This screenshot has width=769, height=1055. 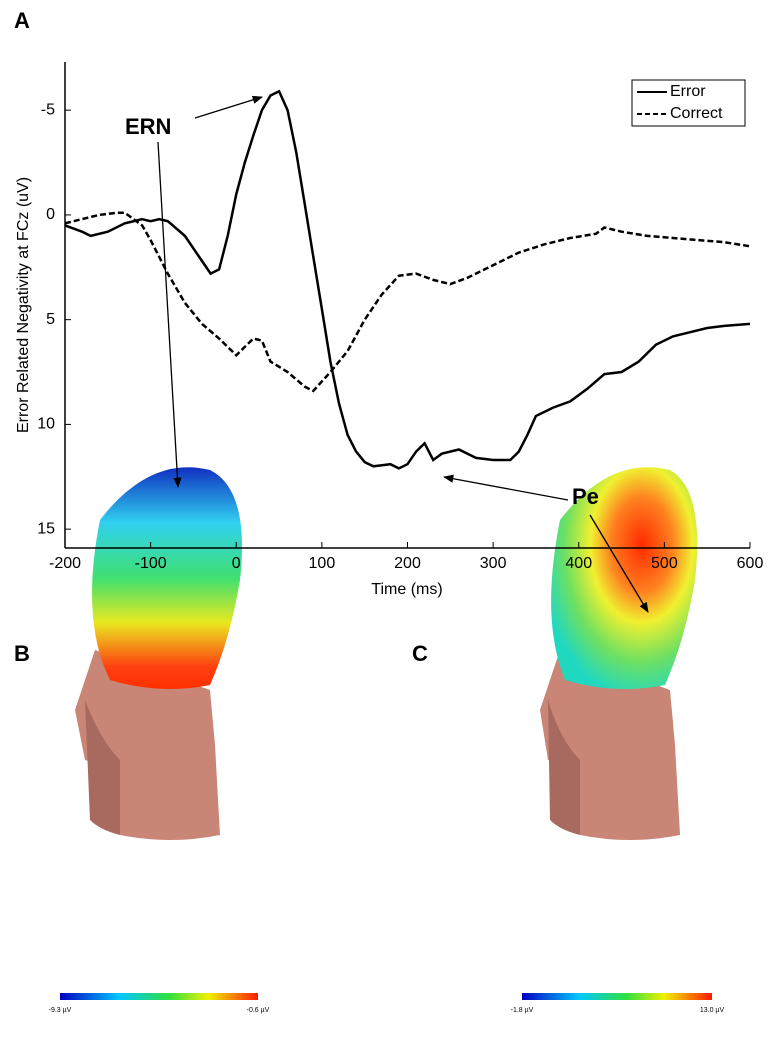 What do you see at coordinates (696, 113) in the screenshot?
I see `legend-label: Correct` at bounding box center [696, 113].